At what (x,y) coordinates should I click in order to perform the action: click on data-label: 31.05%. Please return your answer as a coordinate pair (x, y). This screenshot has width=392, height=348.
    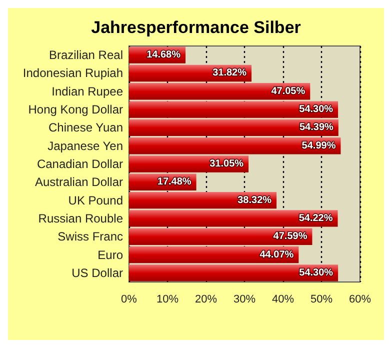
    Looking at the image, I should click on (227, 164).